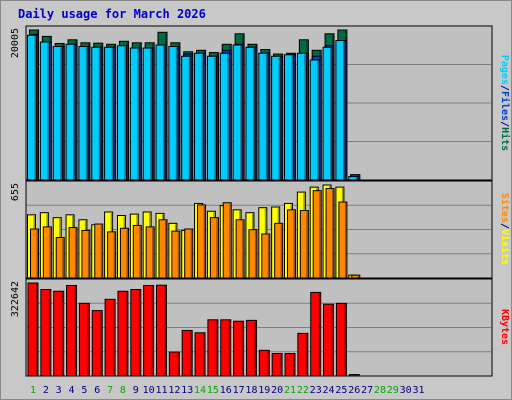 This screenshot has height=400, width=512. I want to click on x-tick-day-3: 3, so click(59, 390).